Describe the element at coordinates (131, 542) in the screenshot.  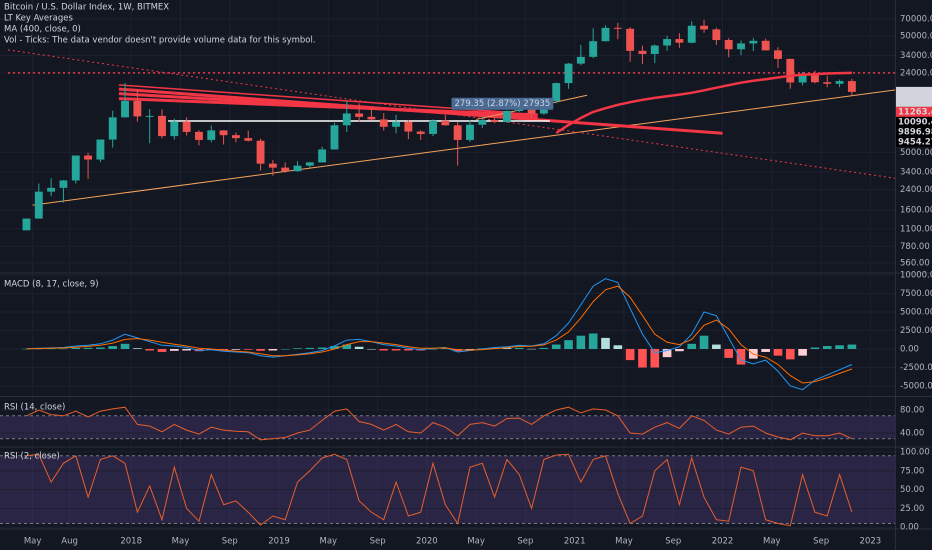
I see `x-tick-label: 2018` at that location.